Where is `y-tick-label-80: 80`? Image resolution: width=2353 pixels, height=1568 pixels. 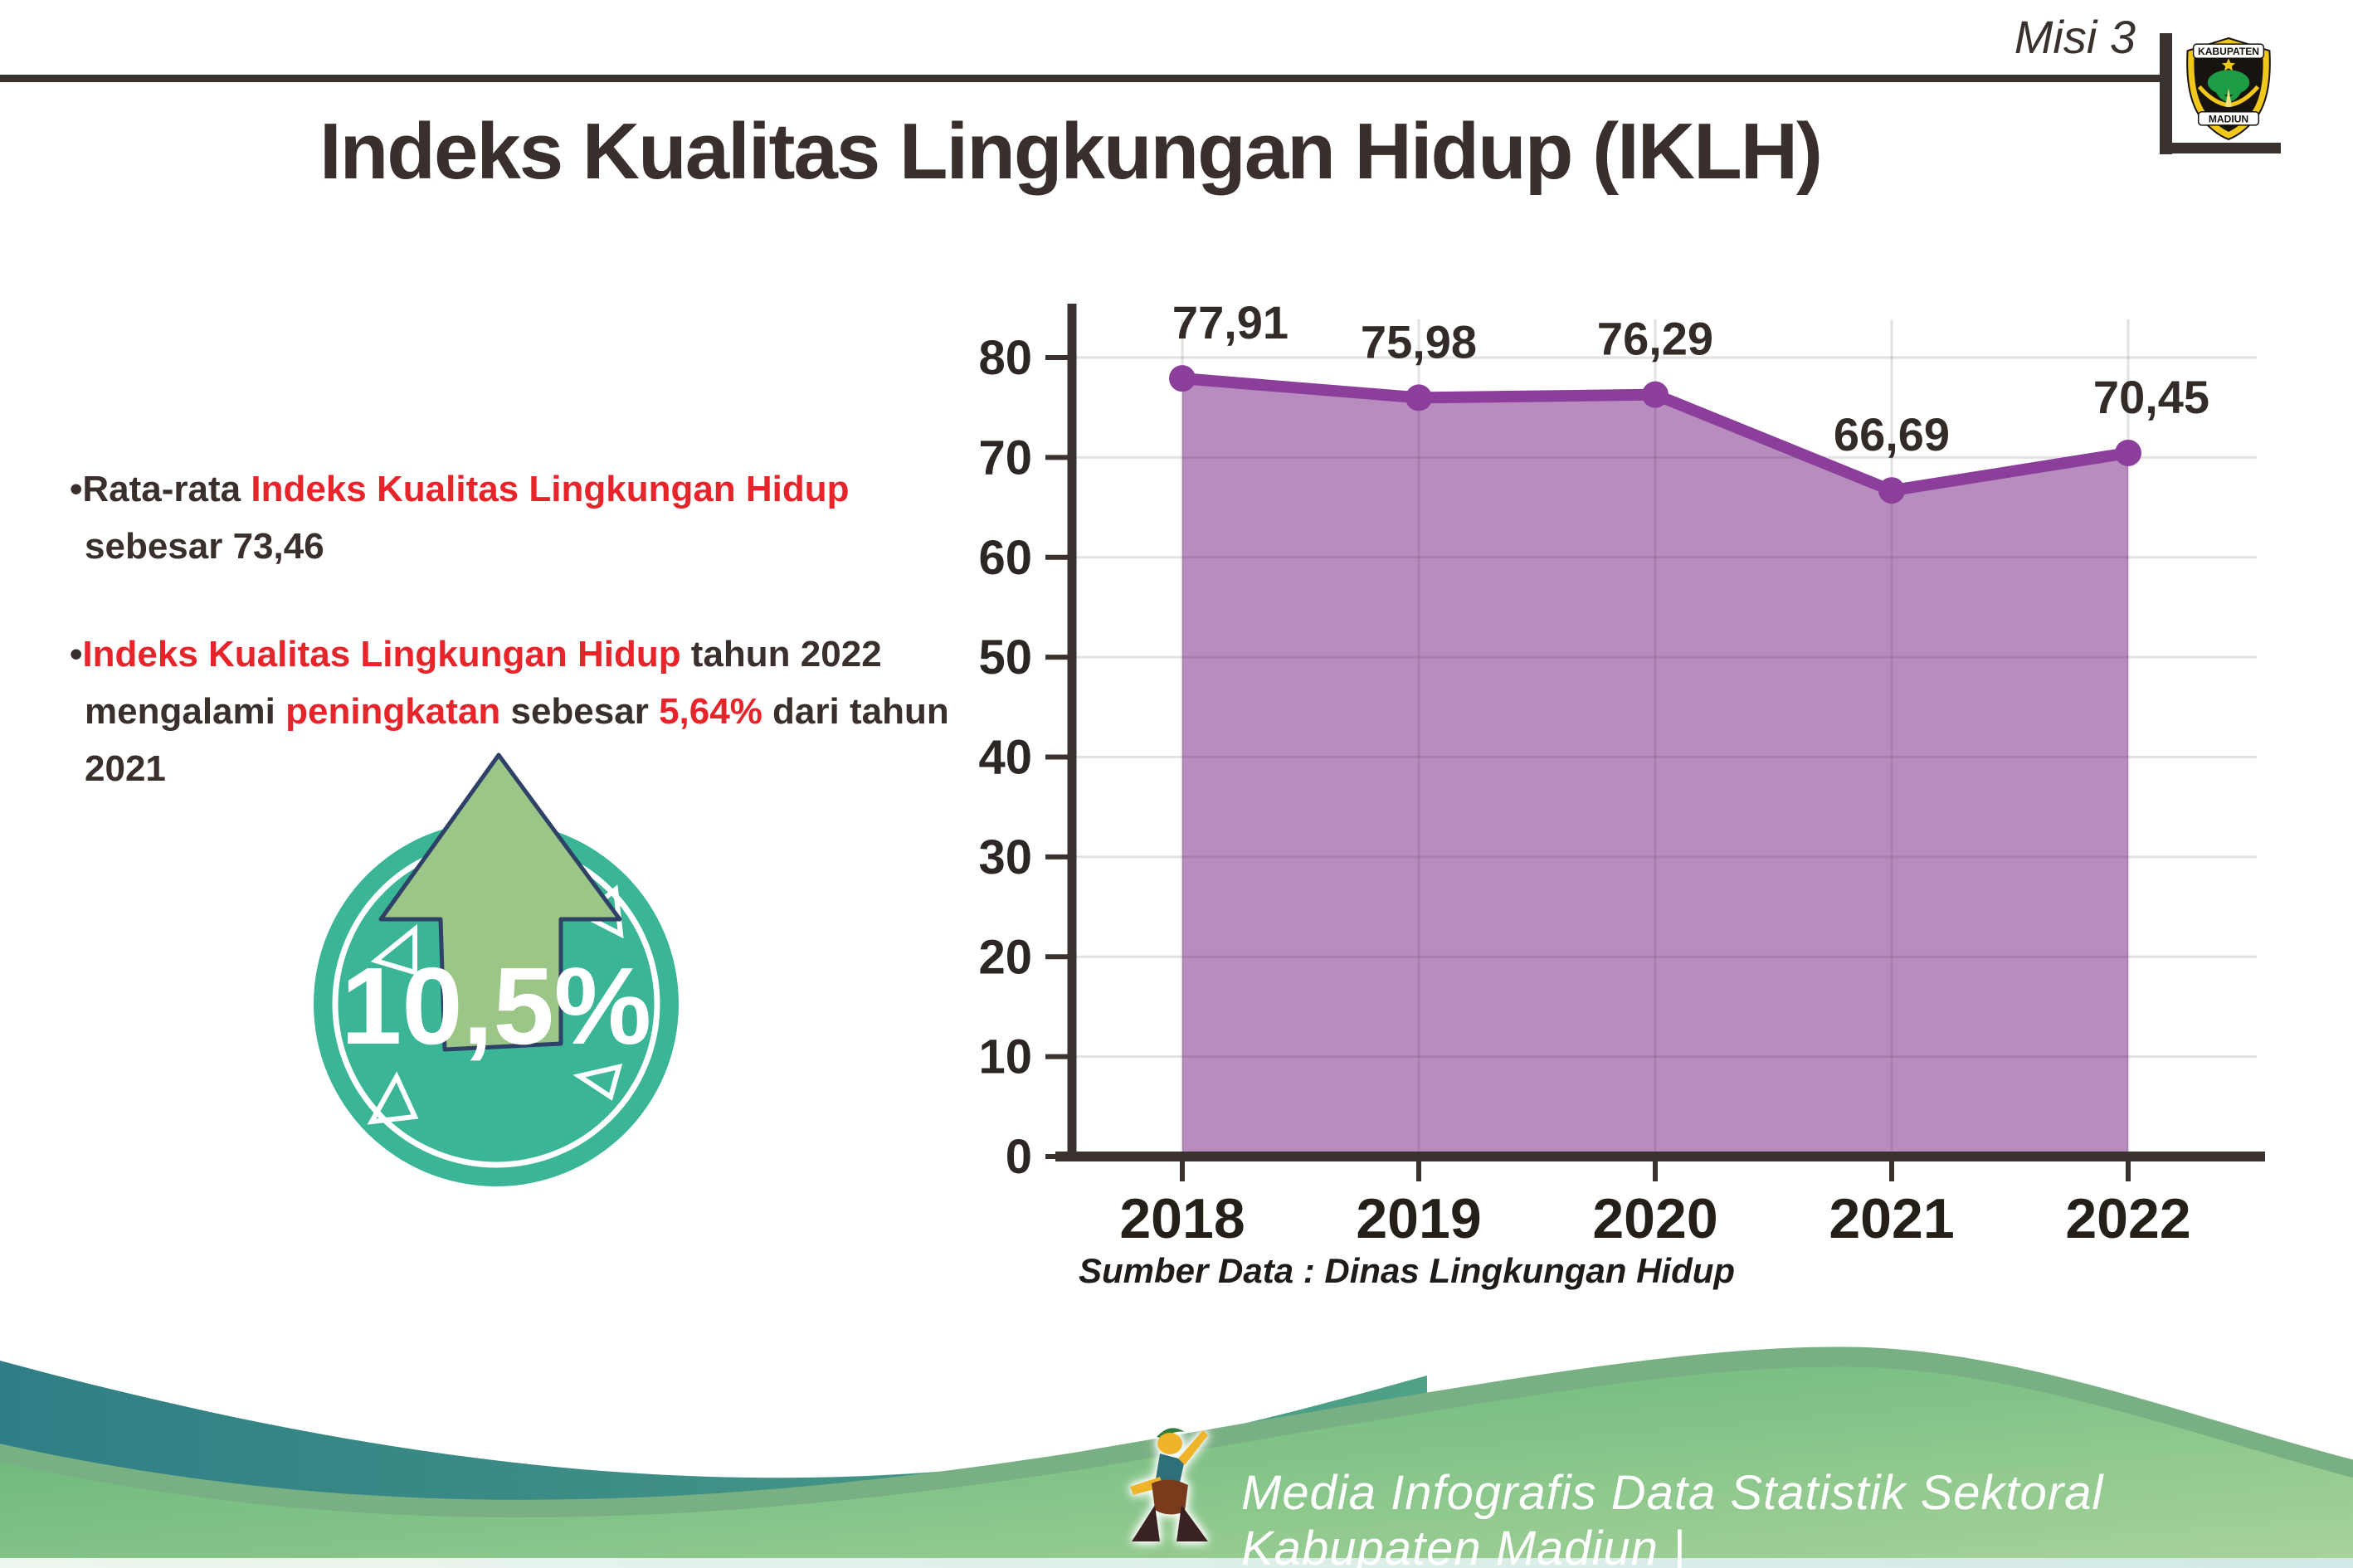
y-tick-label-80: 80 is located at coordinates (1005, 358).